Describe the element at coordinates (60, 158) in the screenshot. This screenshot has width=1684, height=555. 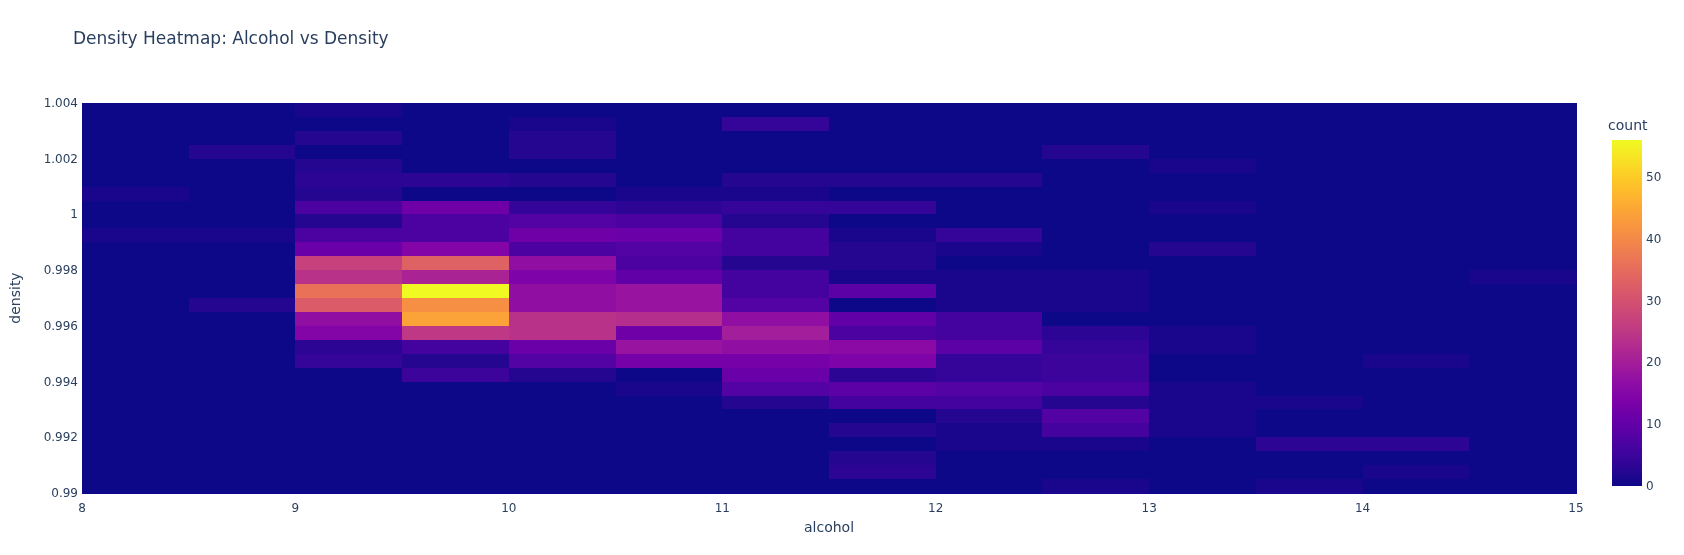
I see `y-tick-label: 1.002` at that location.